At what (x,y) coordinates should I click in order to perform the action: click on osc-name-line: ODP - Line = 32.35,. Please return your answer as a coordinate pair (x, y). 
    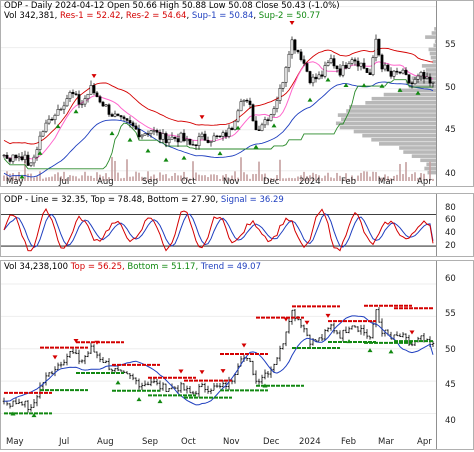
    Looking at the image, I should click on (46, 200).